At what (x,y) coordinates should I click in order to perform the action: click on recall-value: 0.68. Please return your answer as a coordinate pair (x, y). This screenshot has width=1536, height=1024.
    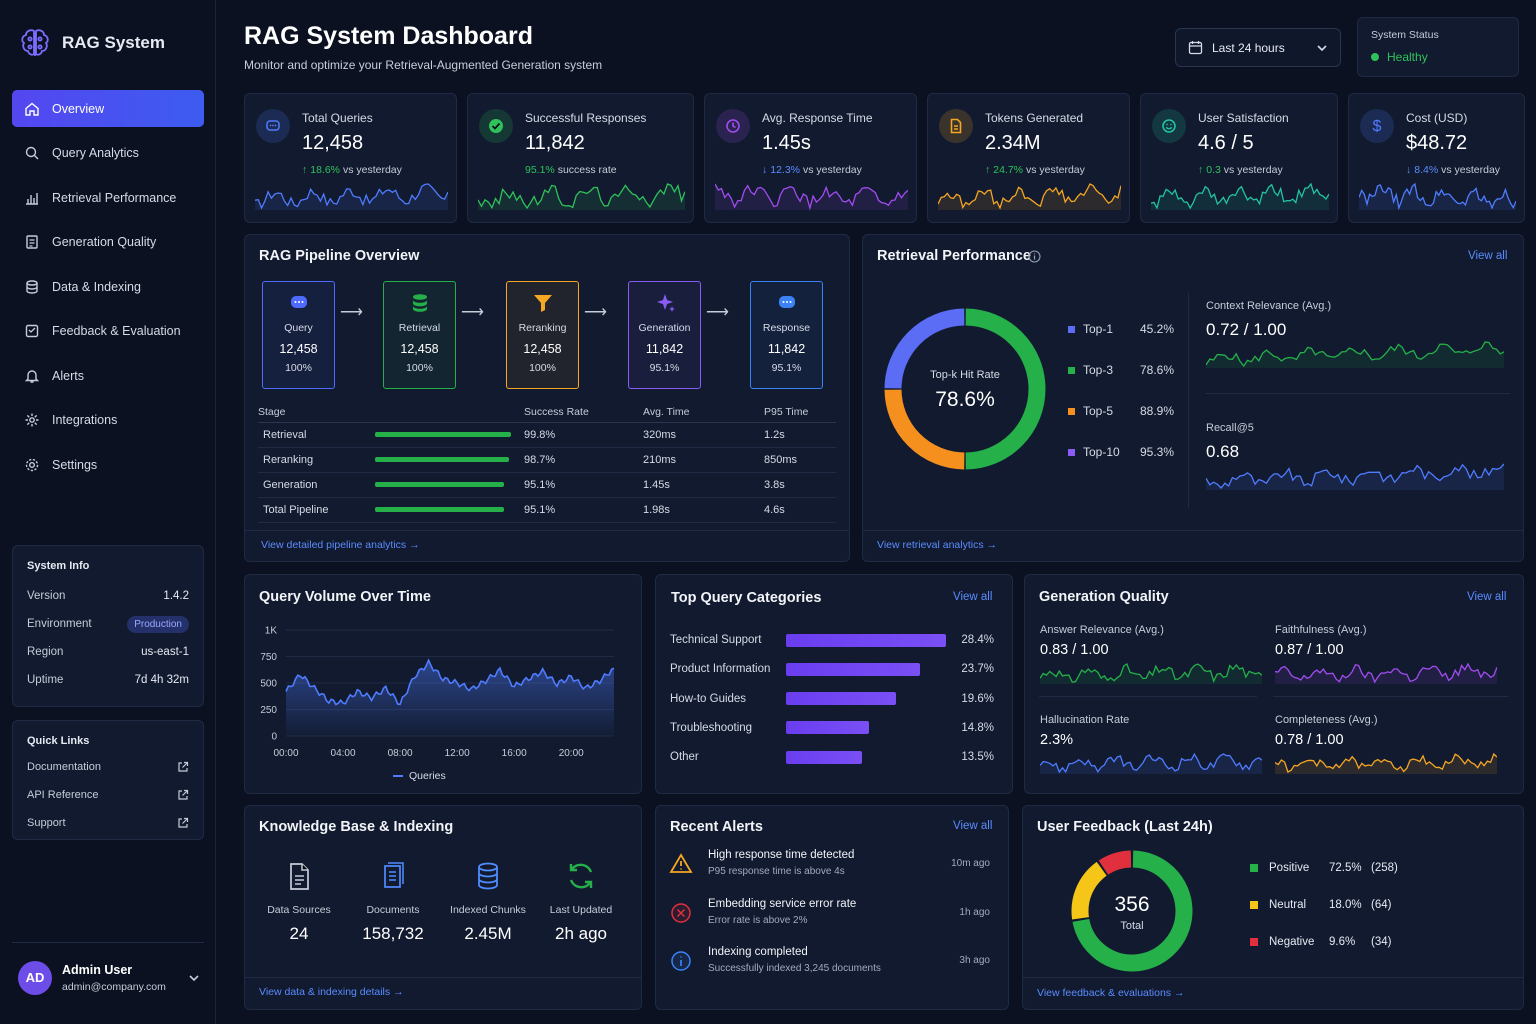
    Looking at the image, I should click on (1223, 451).